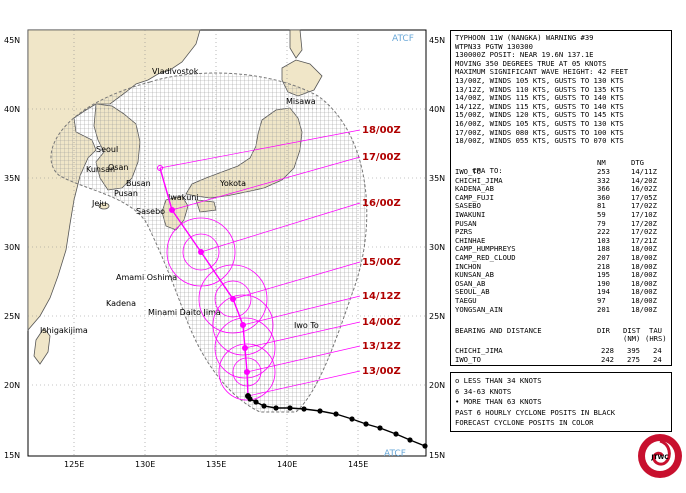  Describe the element at coordinates (100, 169) in the screenshot. I see `place-label: Kunsan` at that location.